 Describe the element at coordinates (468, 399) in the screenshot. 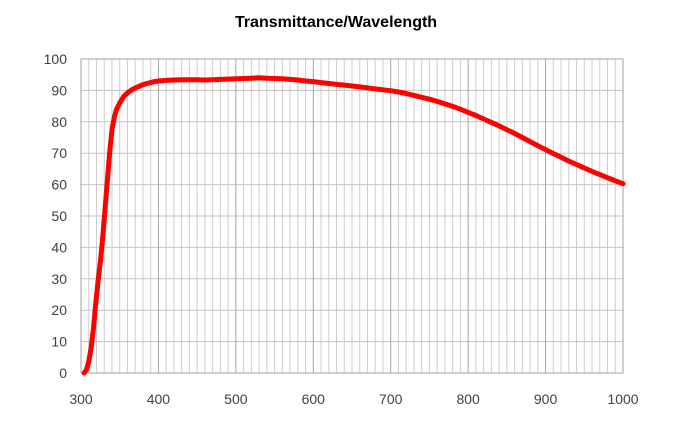

I see `x-tick-label: 800` at that location.